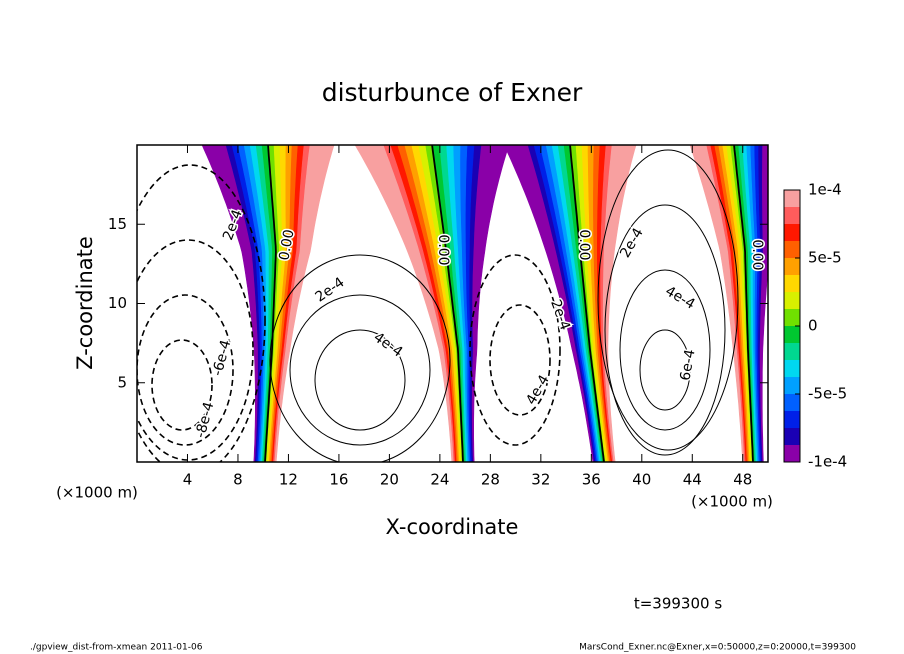 This screenshot has height=654, width=904. What do you see at coordinates (238, 480) in the screenshot?
I see `x-tick-label: 8` at bounding box center [238, 480].